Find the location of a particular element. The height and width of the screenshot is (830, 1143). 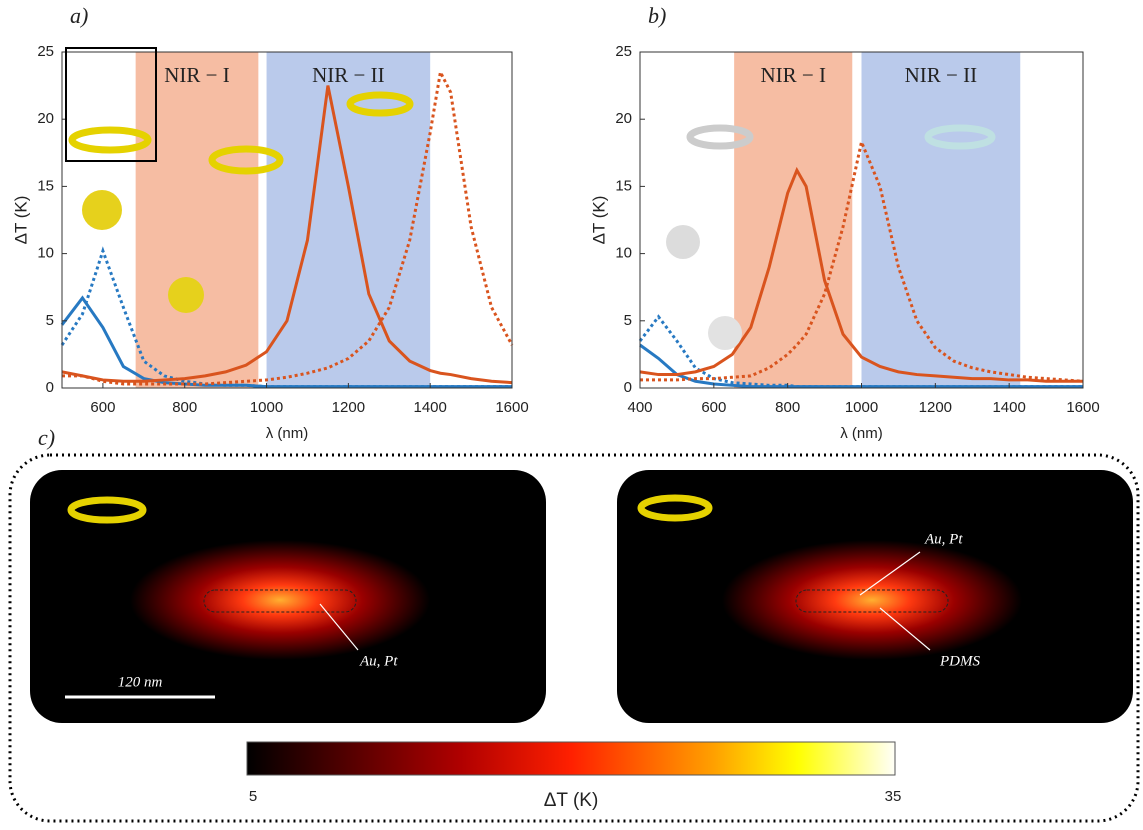

panel-title: c) is located at coordinates (46, 437).